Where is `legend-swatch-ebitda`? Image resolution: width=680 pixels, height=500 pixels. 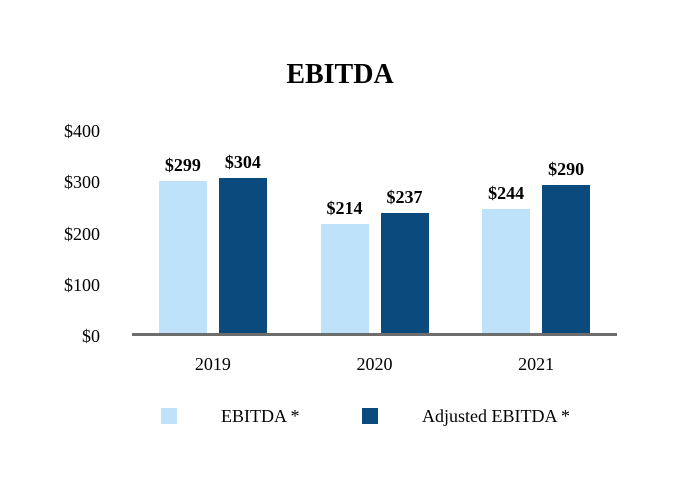 legend-swatch-ebitda is located at coordinates (169, 416).